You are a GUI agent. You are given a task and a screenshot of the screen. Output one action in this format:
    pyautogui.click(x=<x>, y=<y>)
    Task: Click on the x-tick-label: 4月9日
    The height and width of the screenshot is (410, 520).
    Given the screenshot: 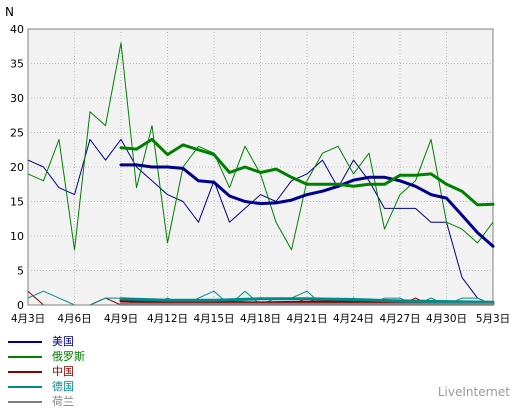 What is the action you would take?
    pyautogui.click(x=121, y=319)
    